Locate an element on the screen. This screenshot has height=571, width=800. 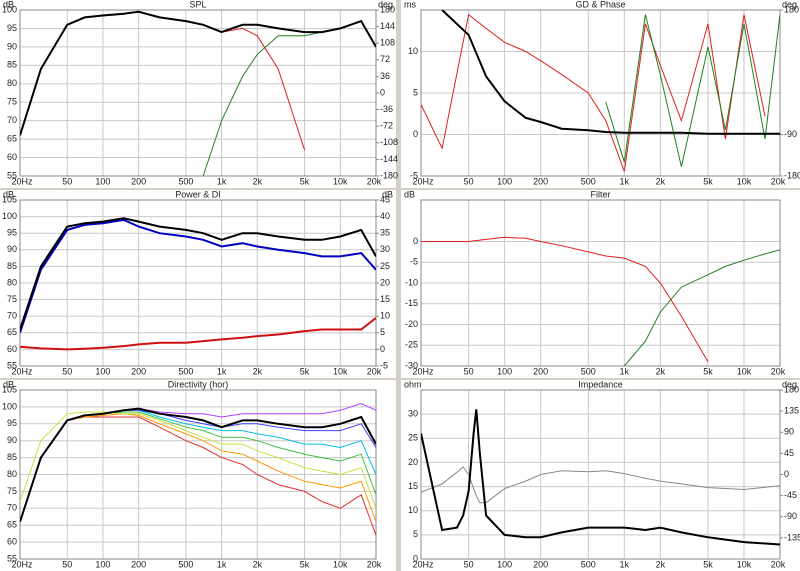
y2-tick-label: 40 is located at coordinates (385, 216).